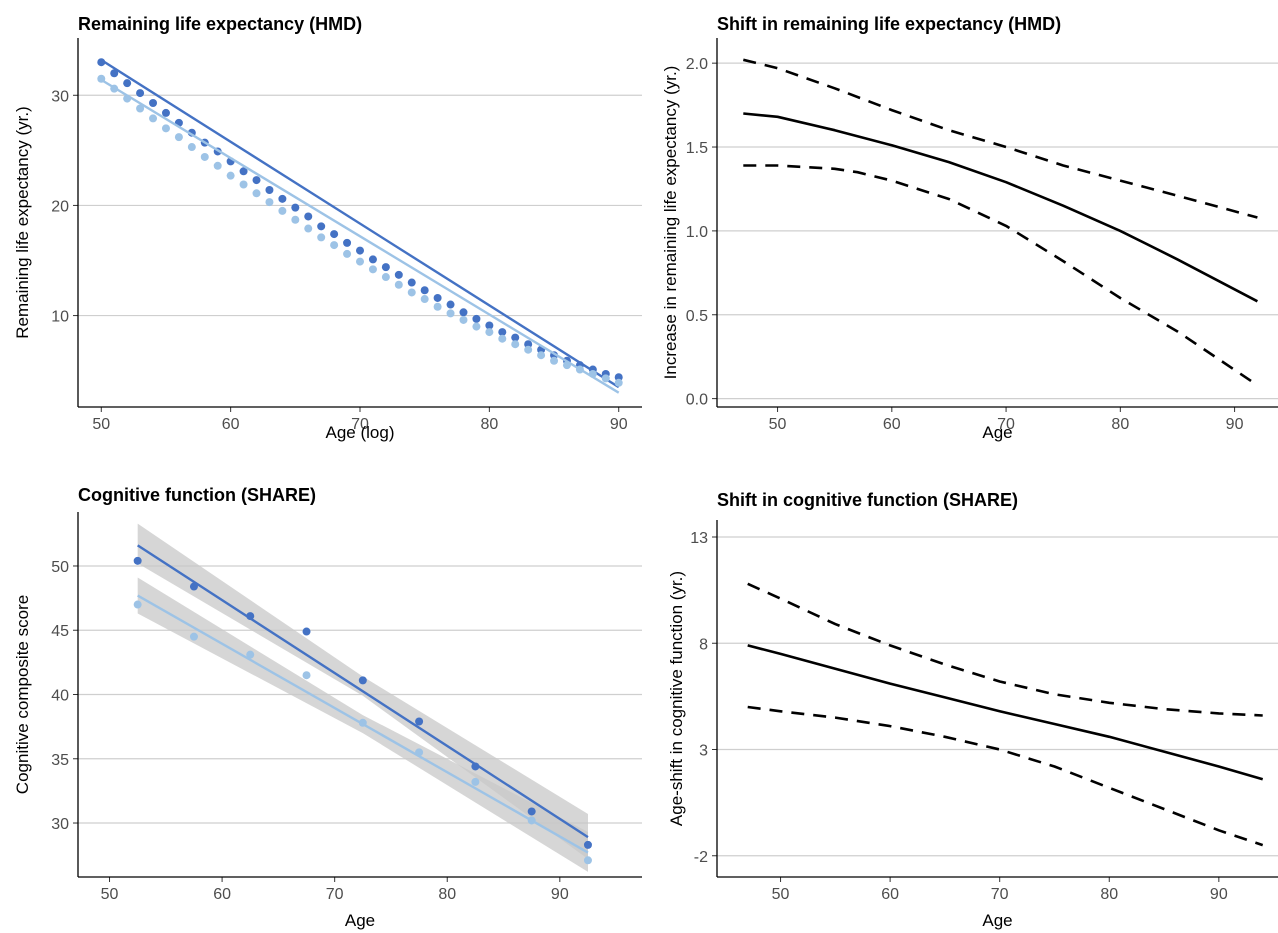  What do you see at coordinates (676, 698) in the screenshot?
I see `y-axis-title: Age-shift in cognitive function (yr.)` at bounding box center [676, 698].